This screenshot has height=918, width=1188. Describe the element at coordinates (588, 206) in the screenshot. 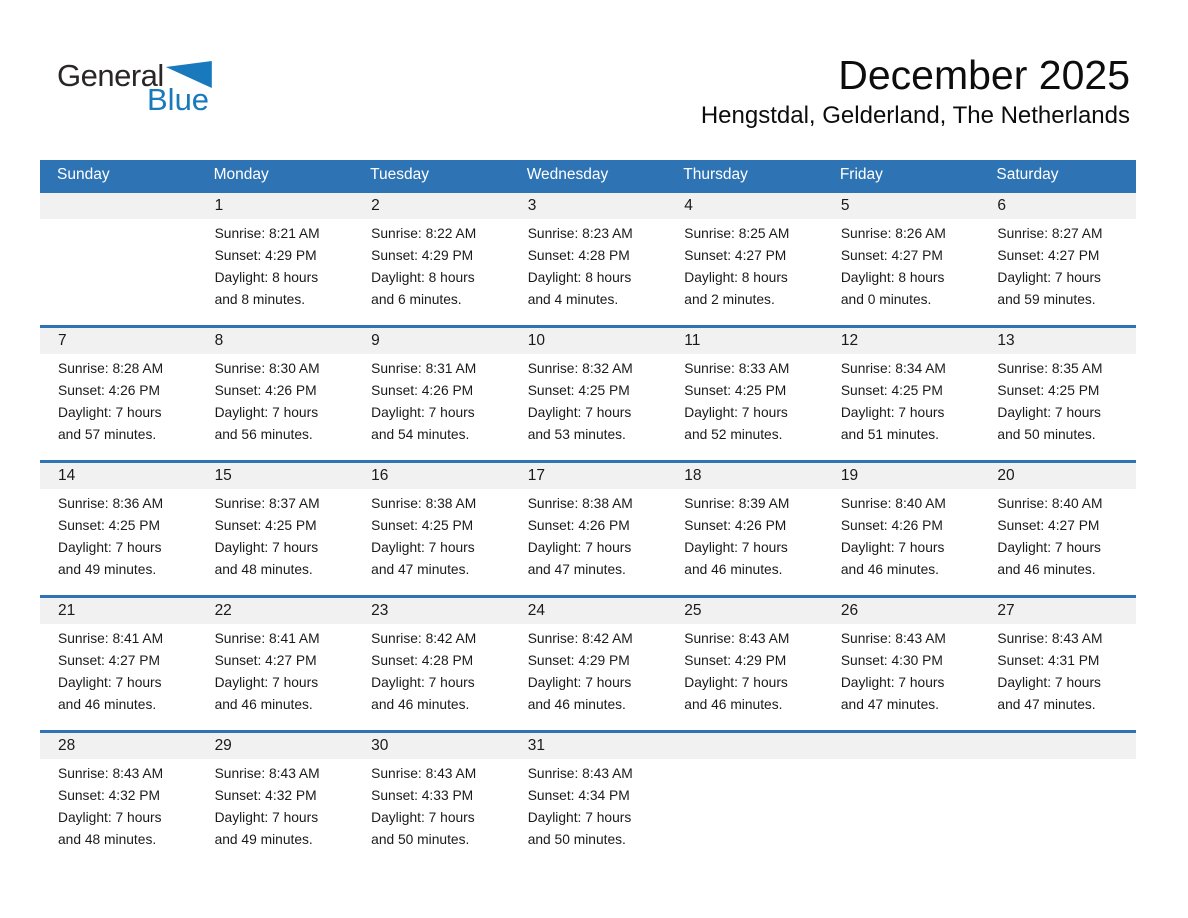

I see `day-number-band: 1 2 3 4 5 6` at that location.